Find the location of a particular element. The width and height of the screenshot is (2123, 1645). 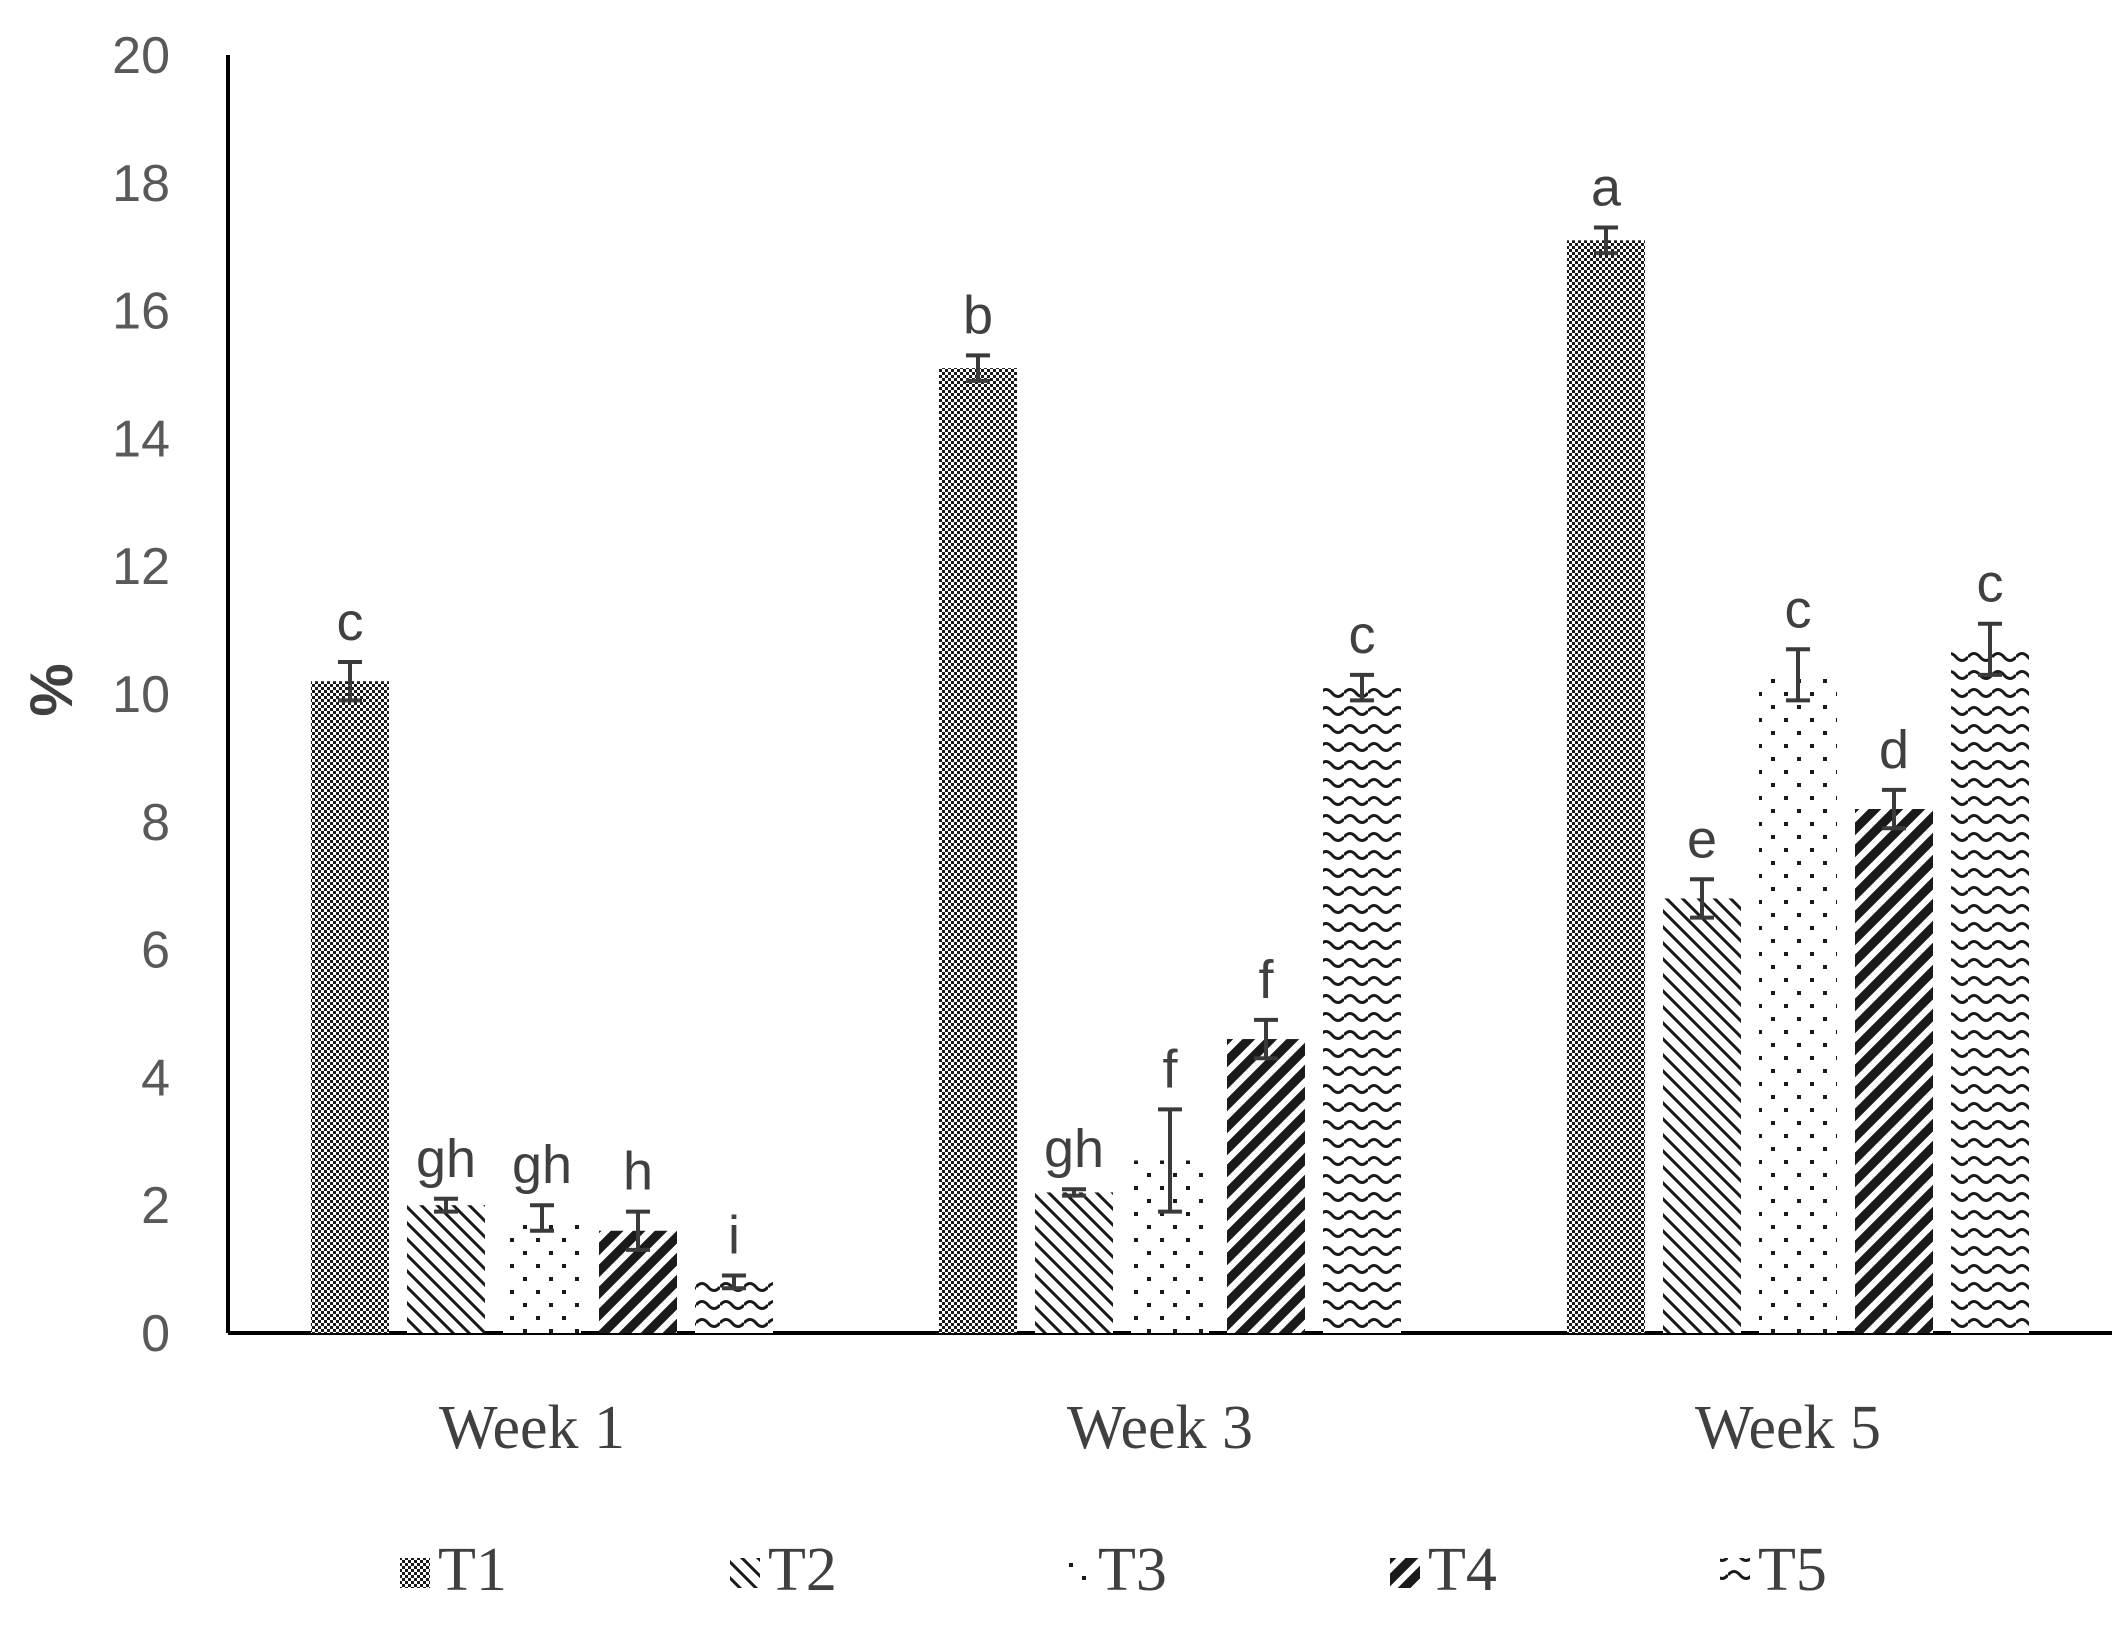

y-tick-label: 4 is located at coordinates (155, 1078).